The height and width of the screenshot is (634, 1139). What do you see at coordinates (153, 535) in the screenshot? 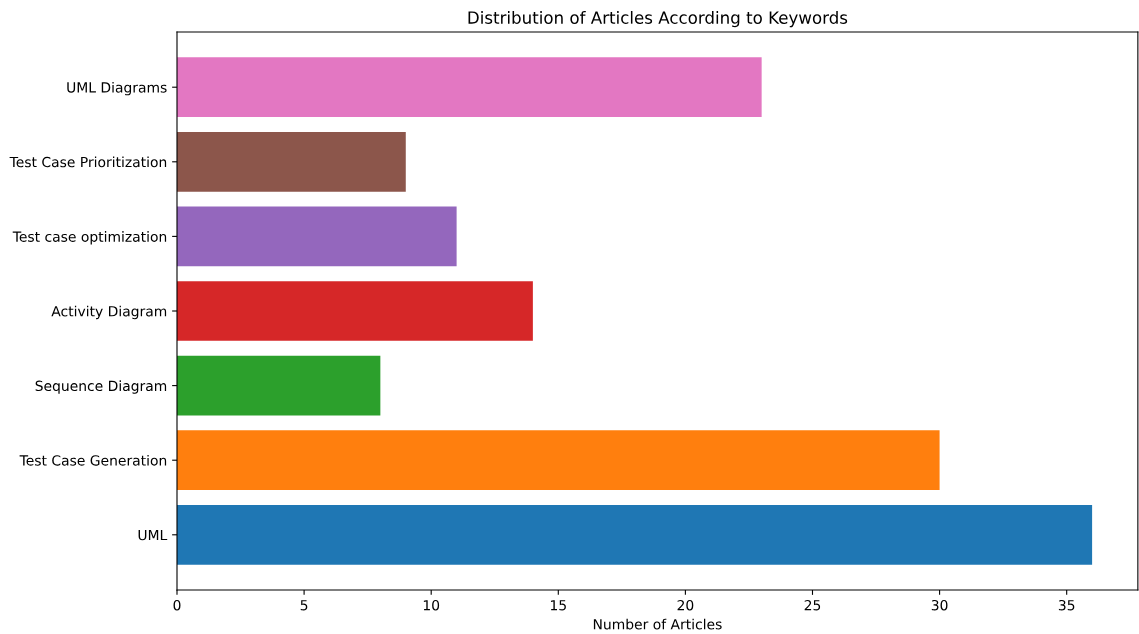
I see `y-tick-label: UML` at bounding box center [153, 535].